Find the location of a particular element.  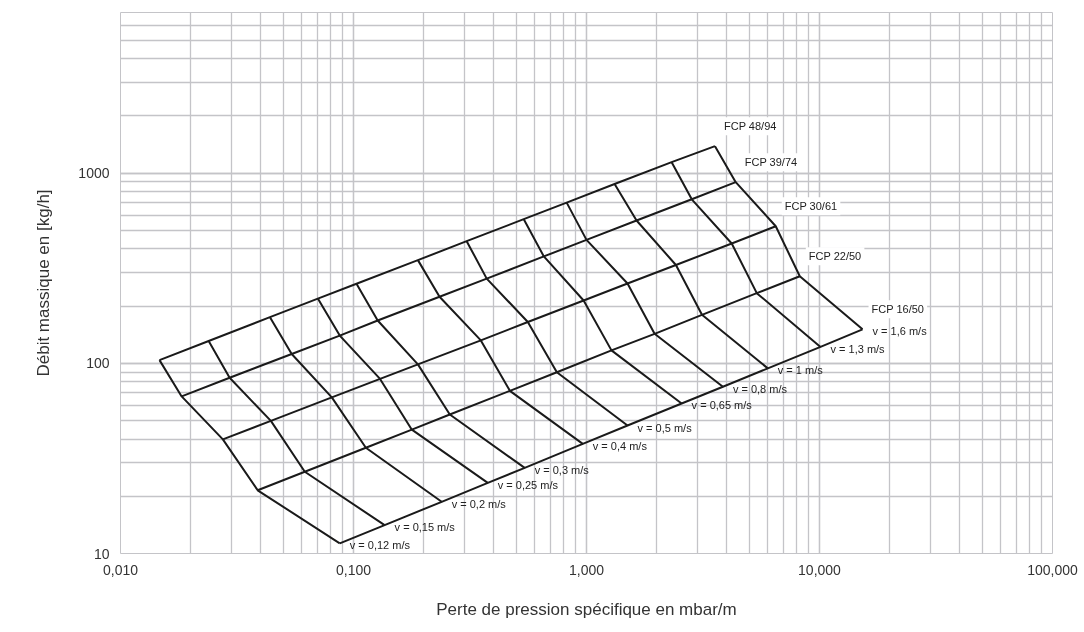

series-label: FCP 30/61 is located at coordinates (811, 206).